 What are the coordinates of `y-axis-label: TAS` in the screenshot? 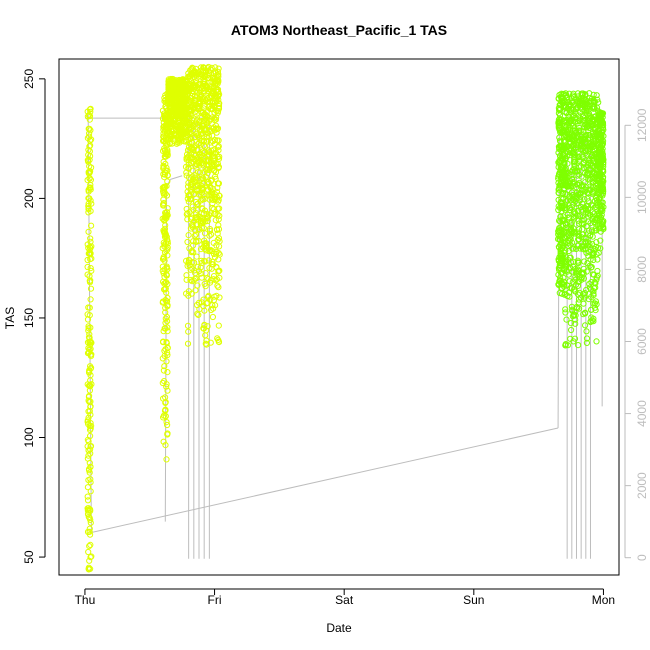 It's located at (10, 318).